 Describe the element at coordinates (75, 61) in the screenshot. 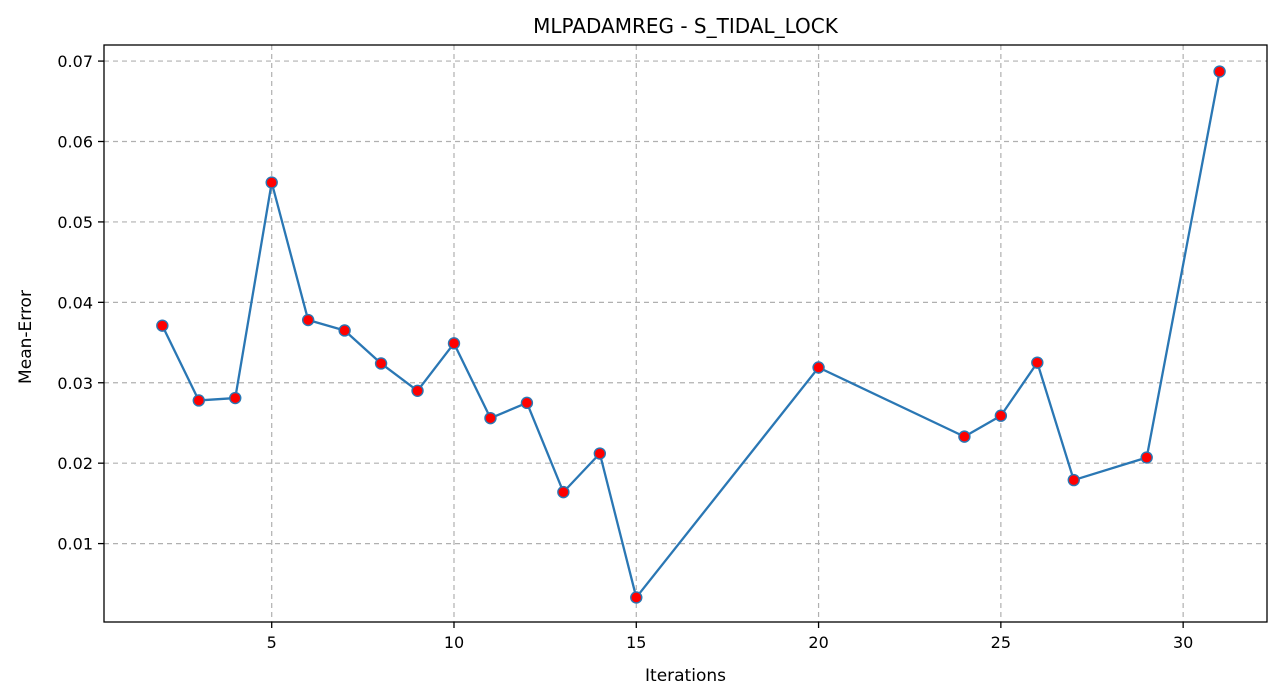

I see `y-tick-label: 0.07` at that location.